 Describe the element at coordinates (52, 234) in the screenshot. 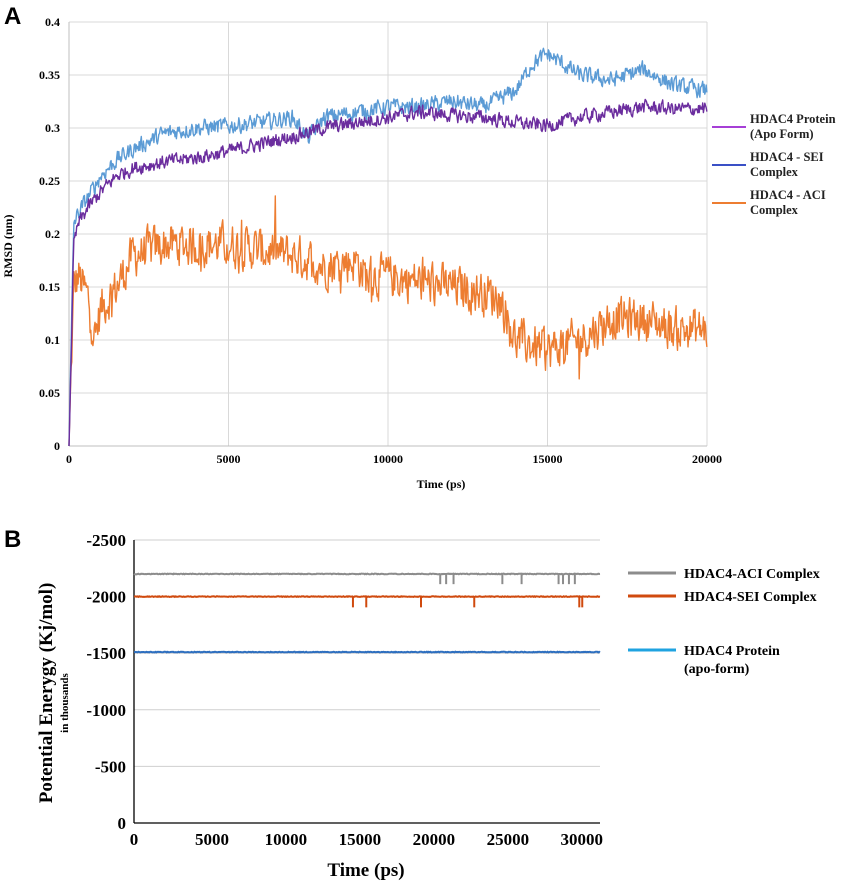

I see `rmsd-y-tick-label: 0.2` at that location.